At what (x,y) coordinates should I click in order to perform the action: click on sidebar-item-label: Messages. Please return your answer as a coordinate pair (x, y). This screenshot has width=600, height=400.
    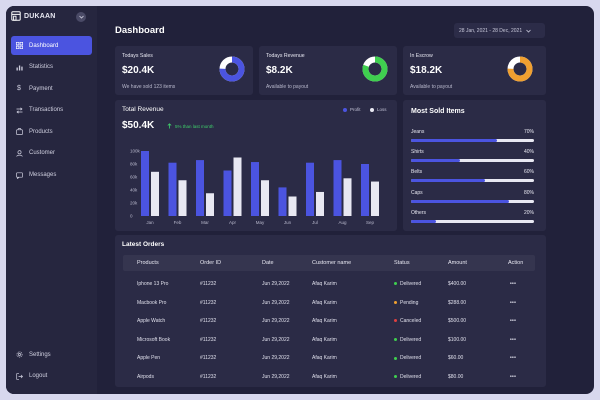
    Looking at the image, I should click on (43, 175).